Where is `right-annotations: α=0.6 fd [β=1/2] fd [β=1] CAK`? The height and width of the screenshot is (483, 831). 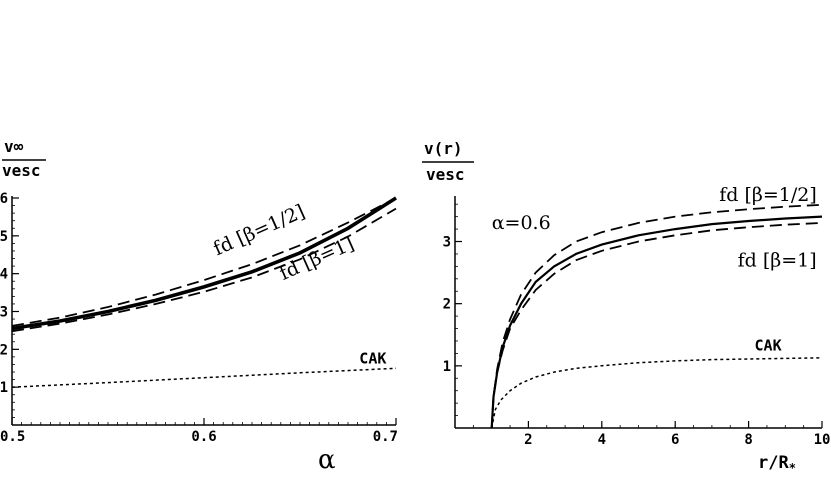
right-annotations: α=0.6 fd [β=1/2] fd [β=1] CAK is located at coordinates (654, 269).